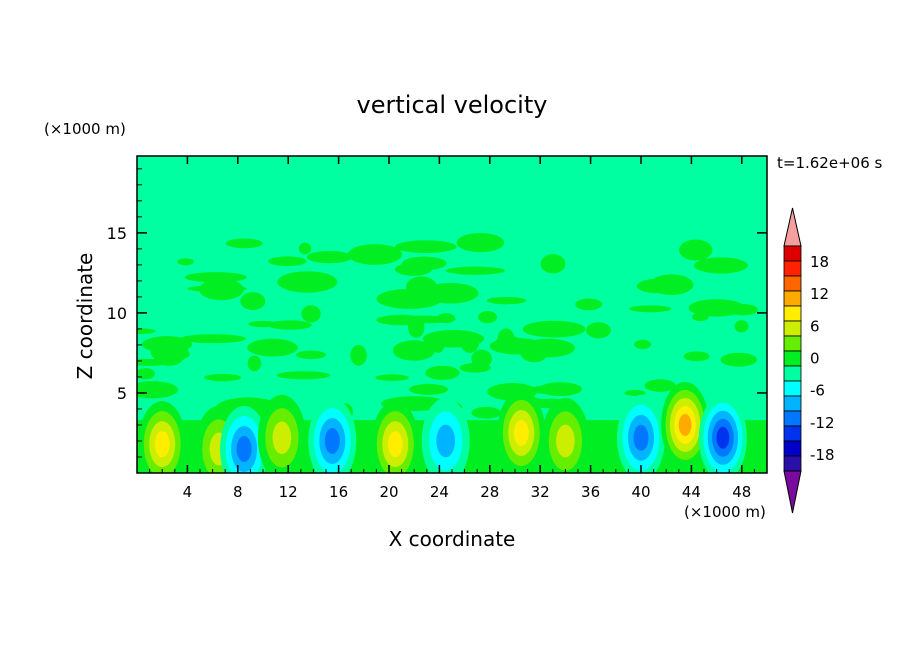 The width and height of the screenshot is (904, 654). Describe the element at coordinates (452, 105) in the screenshot. I see `chart-title: vertical velocity` at that location.